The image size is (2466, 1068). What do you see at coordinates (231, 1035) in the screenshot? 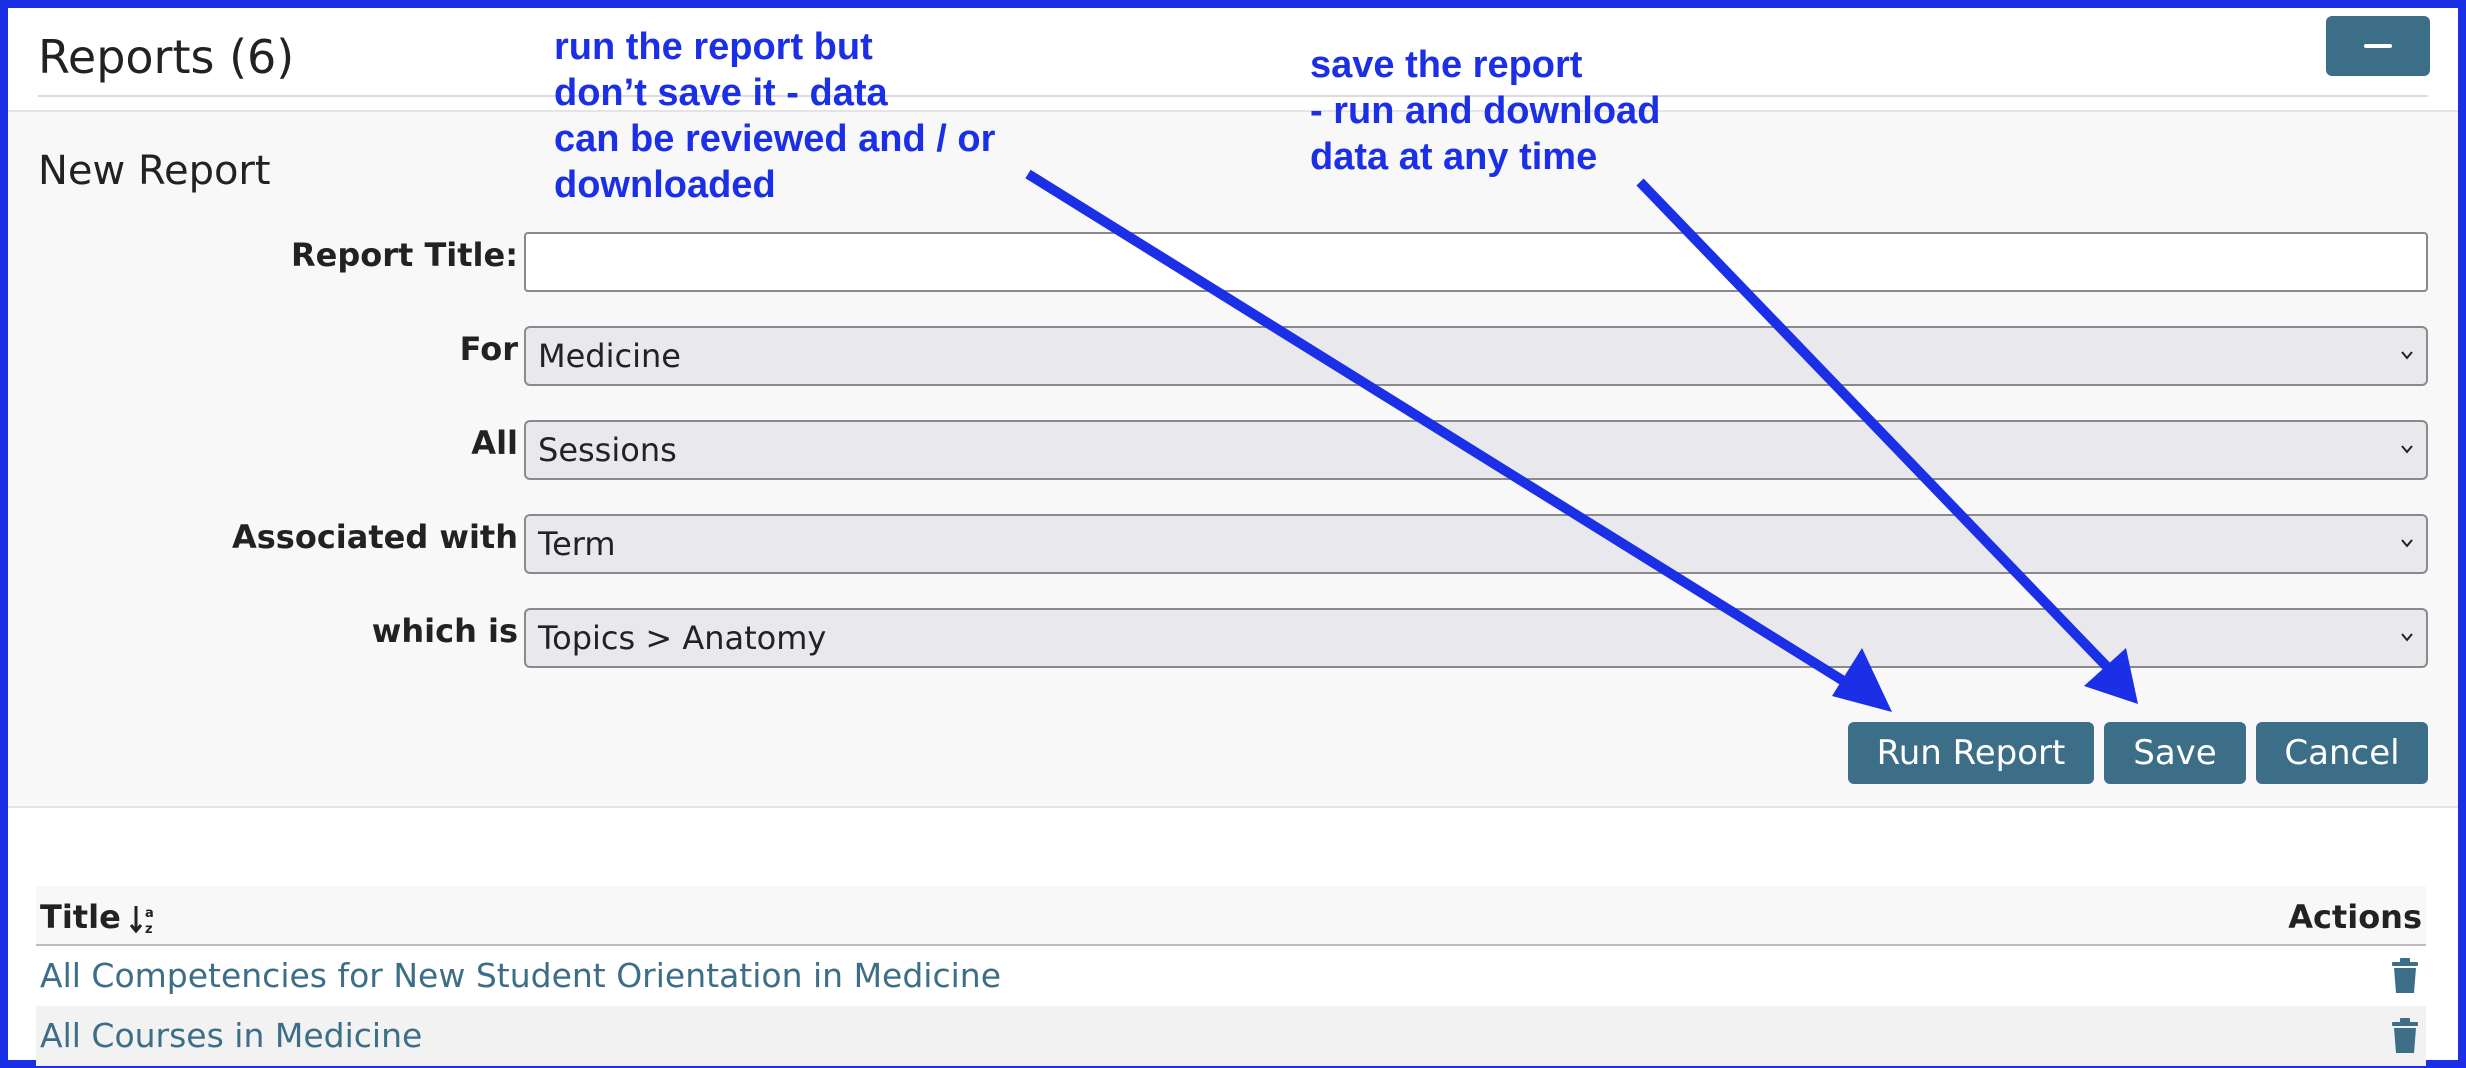
I see `report-link: All Courses in Medicine` at bounding box center [231, 1035].